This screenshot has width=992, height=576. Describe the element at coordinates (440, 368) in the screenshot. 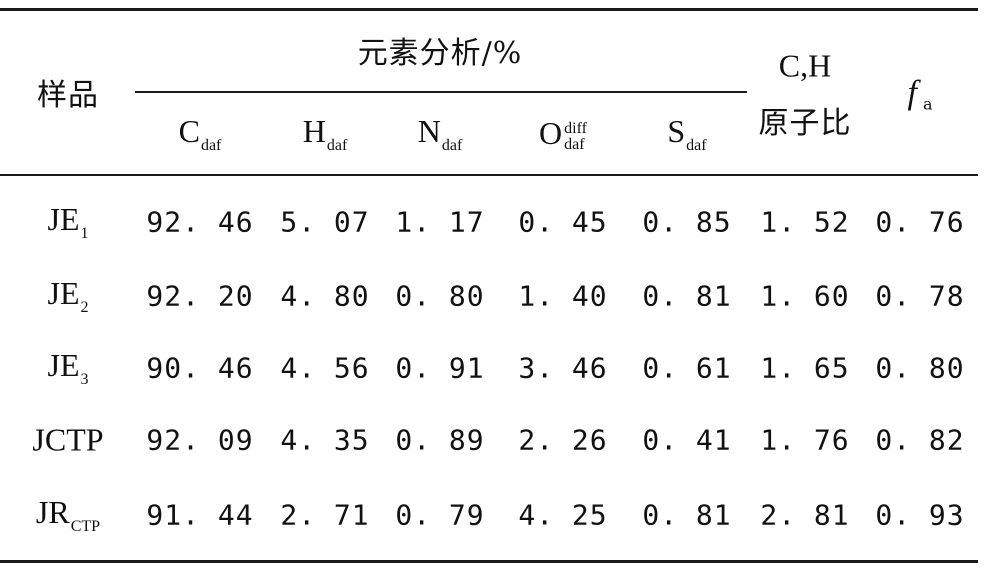

I see `table-cell: 0. 91` at that location.